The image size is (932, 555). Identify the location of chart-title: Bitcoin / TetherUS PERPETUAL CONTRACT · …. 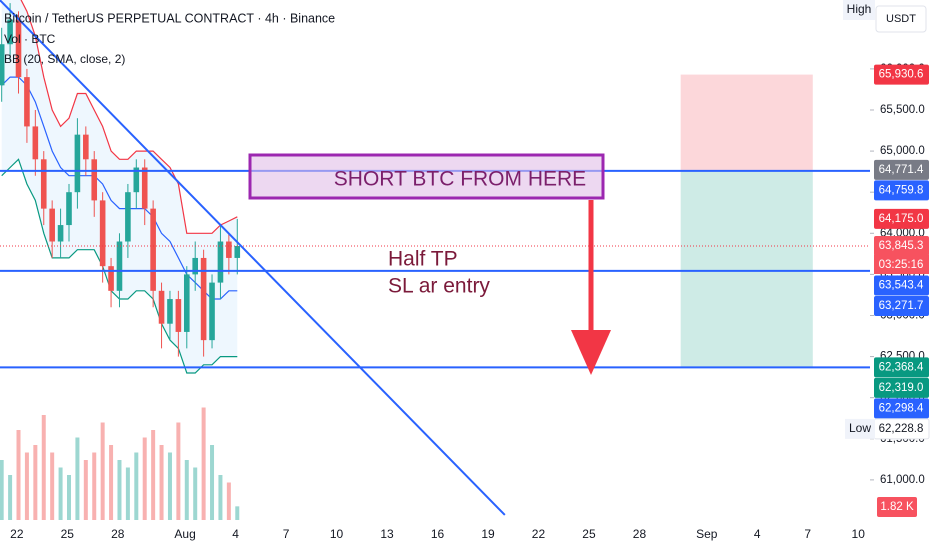
(169, 18).